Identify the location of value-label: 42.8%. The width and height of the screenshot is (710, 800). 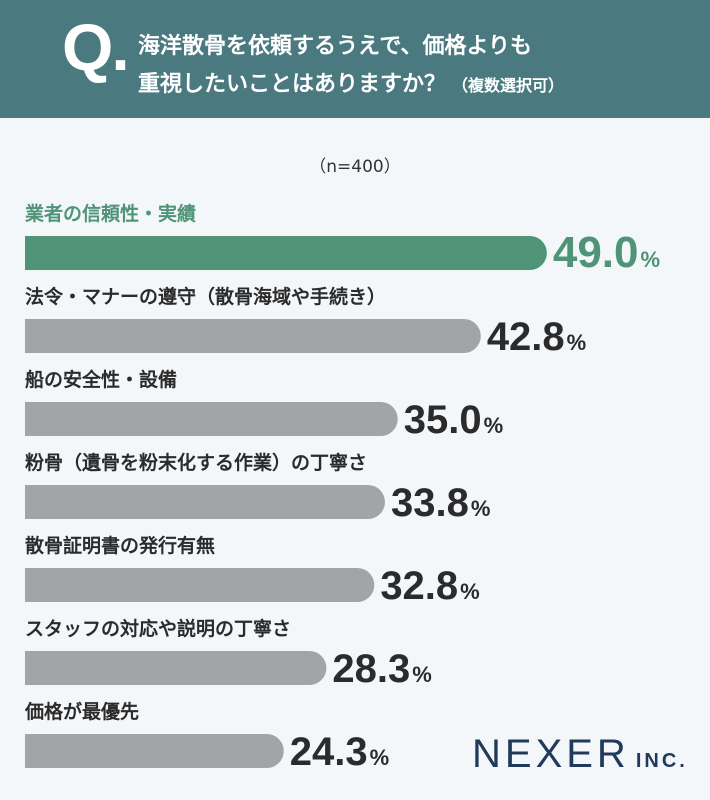
(536, 337).